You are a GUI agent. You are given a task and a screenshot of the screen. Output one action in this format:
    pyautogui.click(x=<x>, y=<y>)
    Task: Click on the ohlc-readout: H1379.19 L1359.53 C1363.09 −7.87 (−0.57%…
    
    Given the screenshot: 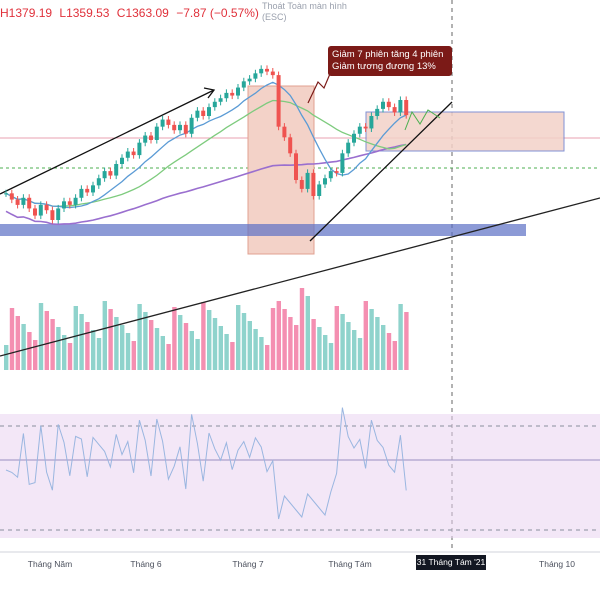 What is the action you would take?
    pyautogui.click(x=131, y=13)
    